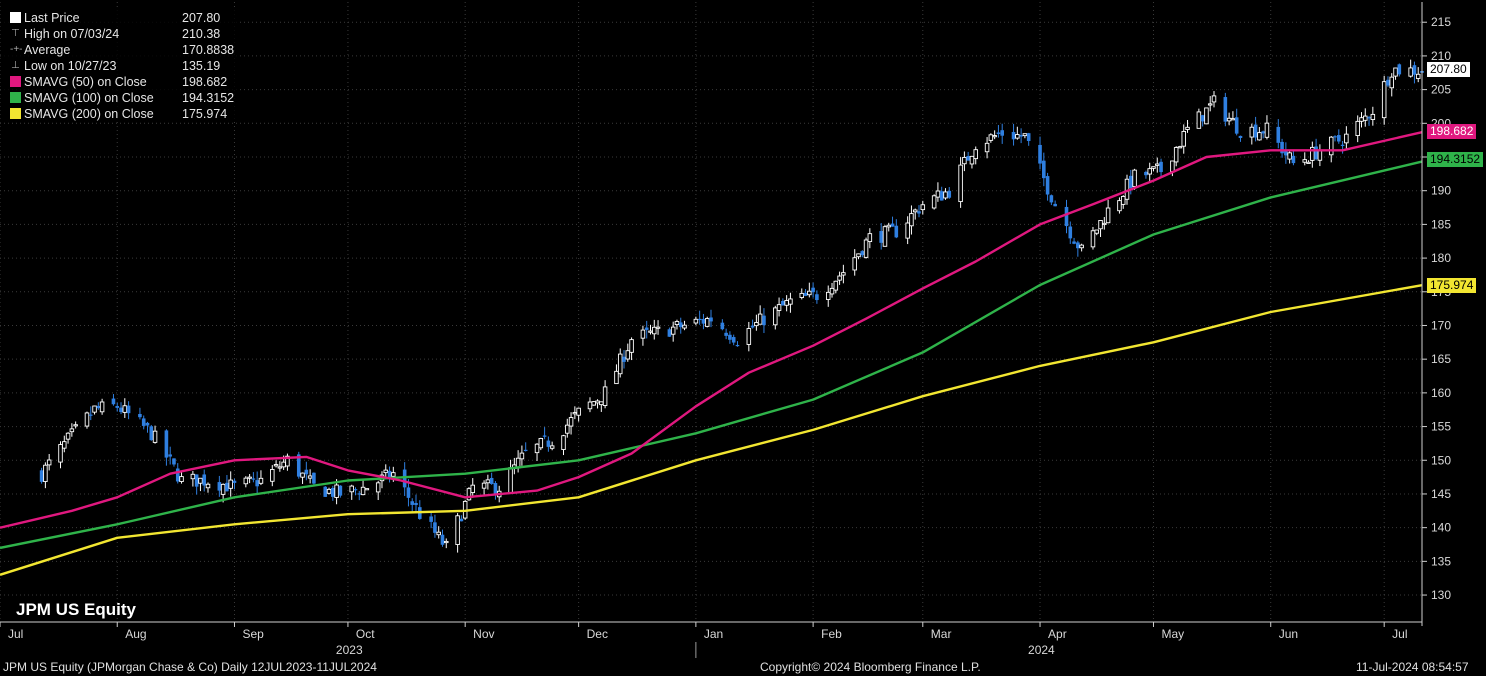  Describe the element at coordinates (1441, 90) in the screenshot. I see `y-tick-label: 205` at that location.